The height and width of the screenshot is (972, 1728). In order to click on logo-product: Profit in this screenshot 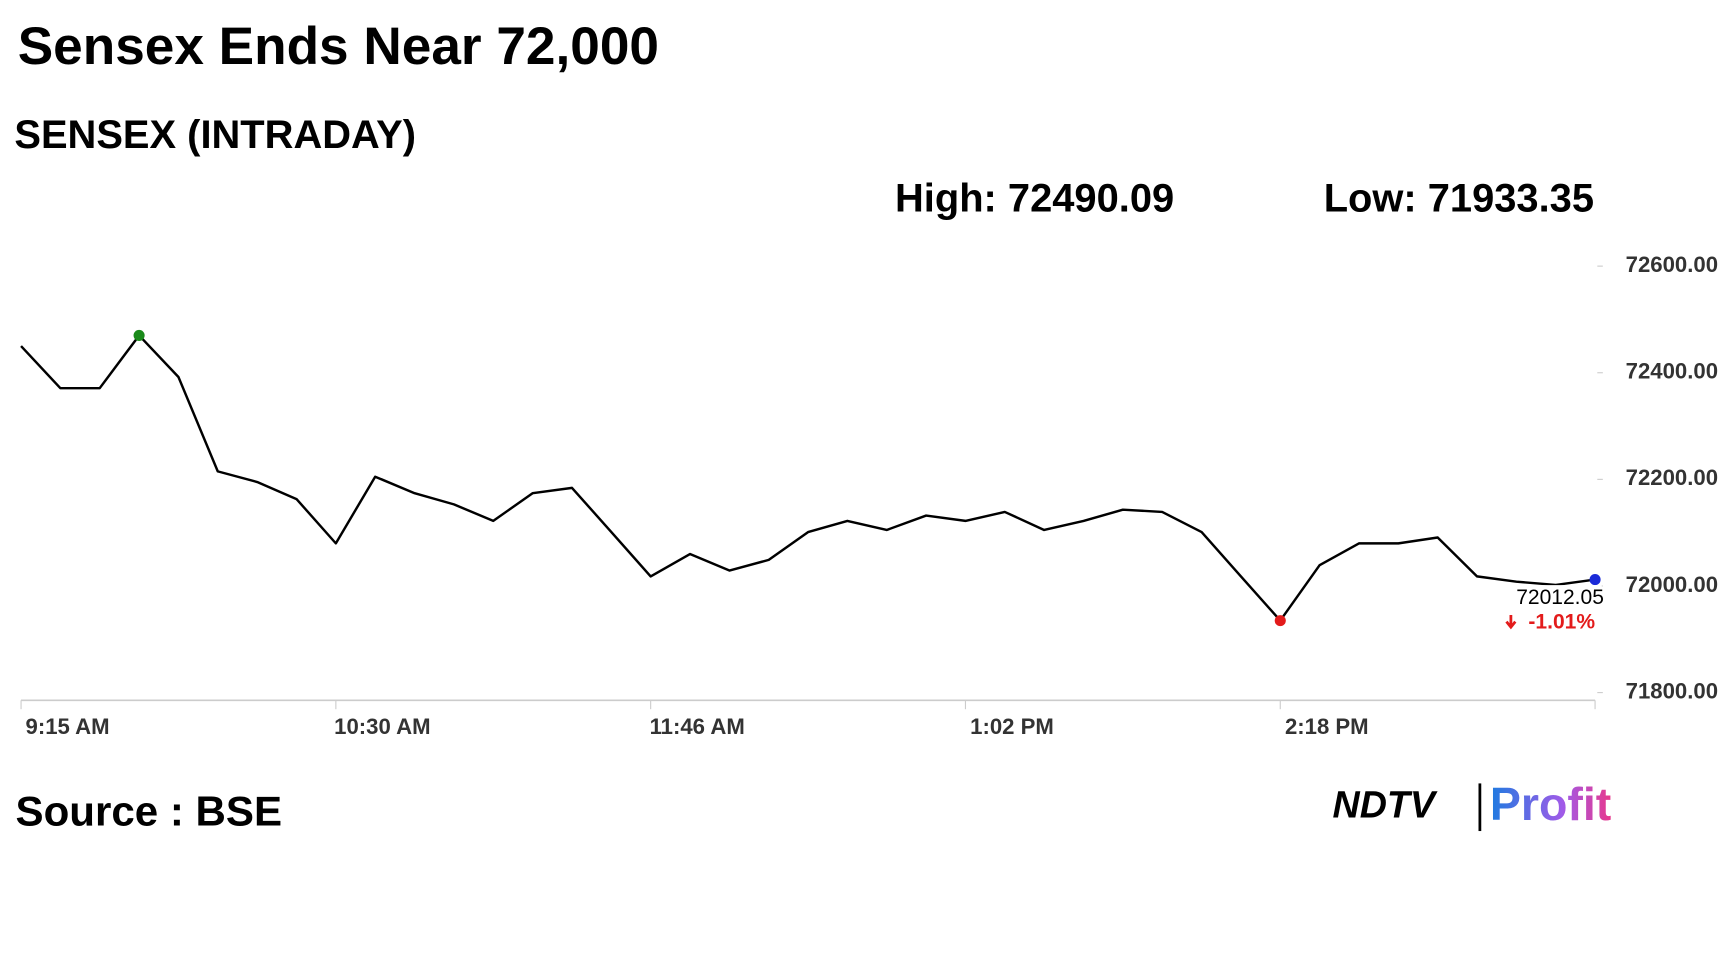, I will do `click(1550, 804)`.